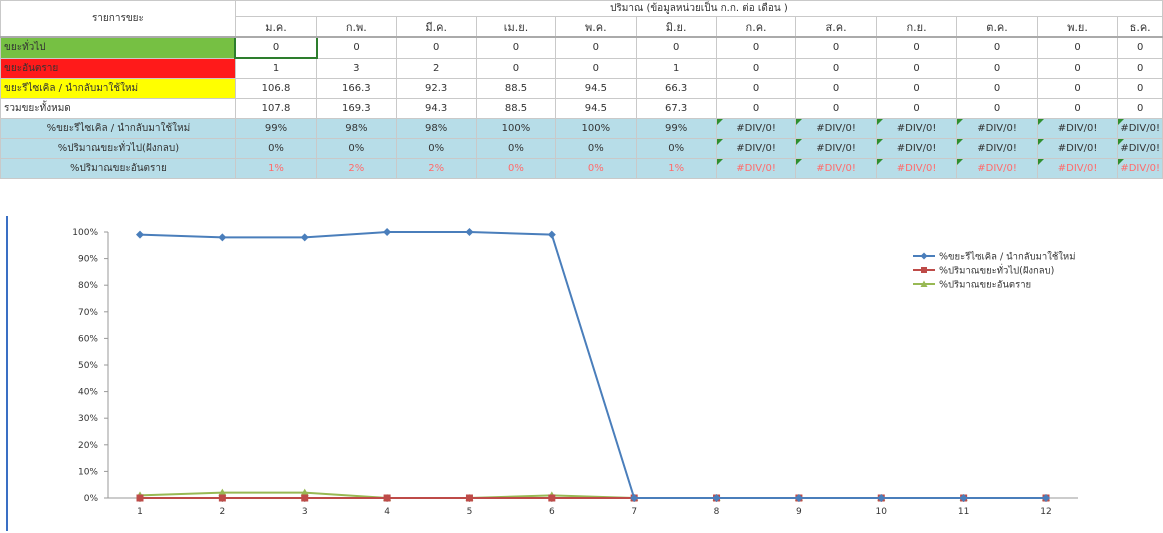  What do you see at coordinates (756, 27) in the screenshot?
I see `month-header-7: ก.ค.` at bounding box center [756, 27].